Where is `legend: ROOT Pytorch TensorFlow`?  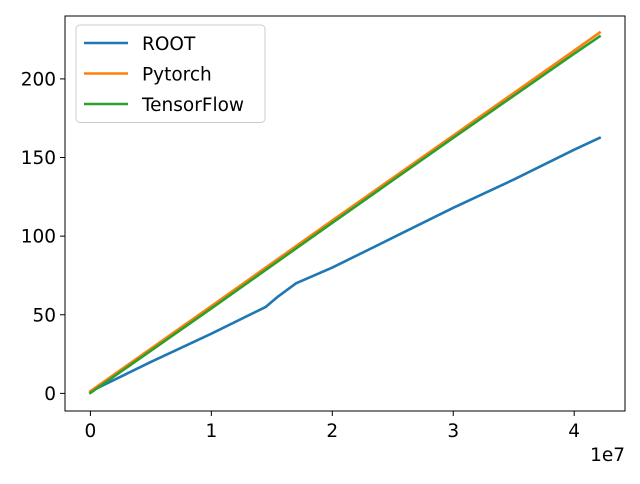
legend: ROOT Pytorch TensorFlow is located at coordinates (170, 73).